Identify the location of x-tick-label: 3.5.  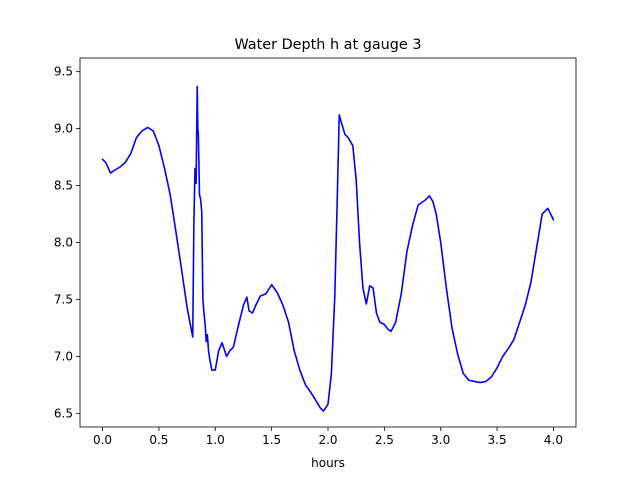
(497, 440).